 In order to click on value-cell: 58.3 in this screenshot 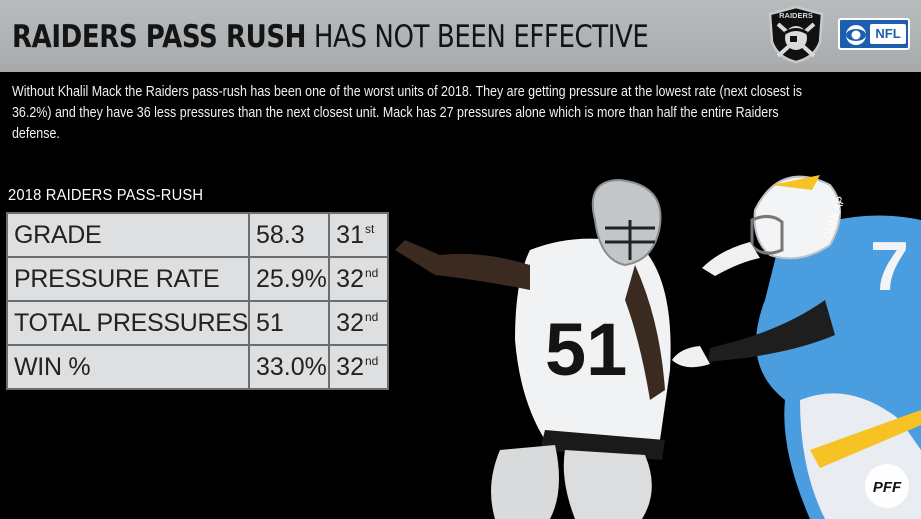, I will do `click(289, 235)`.